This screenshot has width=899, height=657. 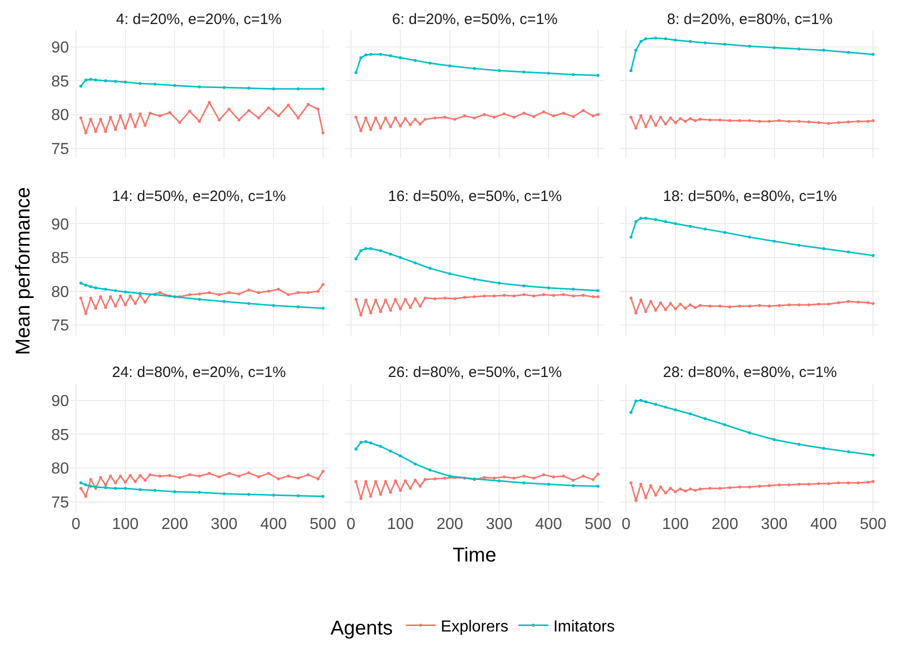 What do you see at coordinates (750, 196) in the screenshot?
I see `chart-title: 18: d=50%, e=80%, c=1%` at bounding box center [750, 196].